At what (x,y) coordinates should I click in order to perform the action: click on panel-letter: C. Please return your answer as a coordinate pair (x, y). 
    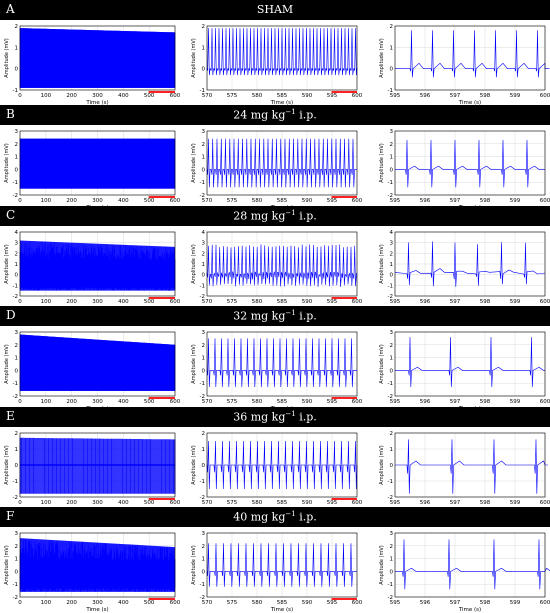
    Looking at the image, I should click on (11, 215).